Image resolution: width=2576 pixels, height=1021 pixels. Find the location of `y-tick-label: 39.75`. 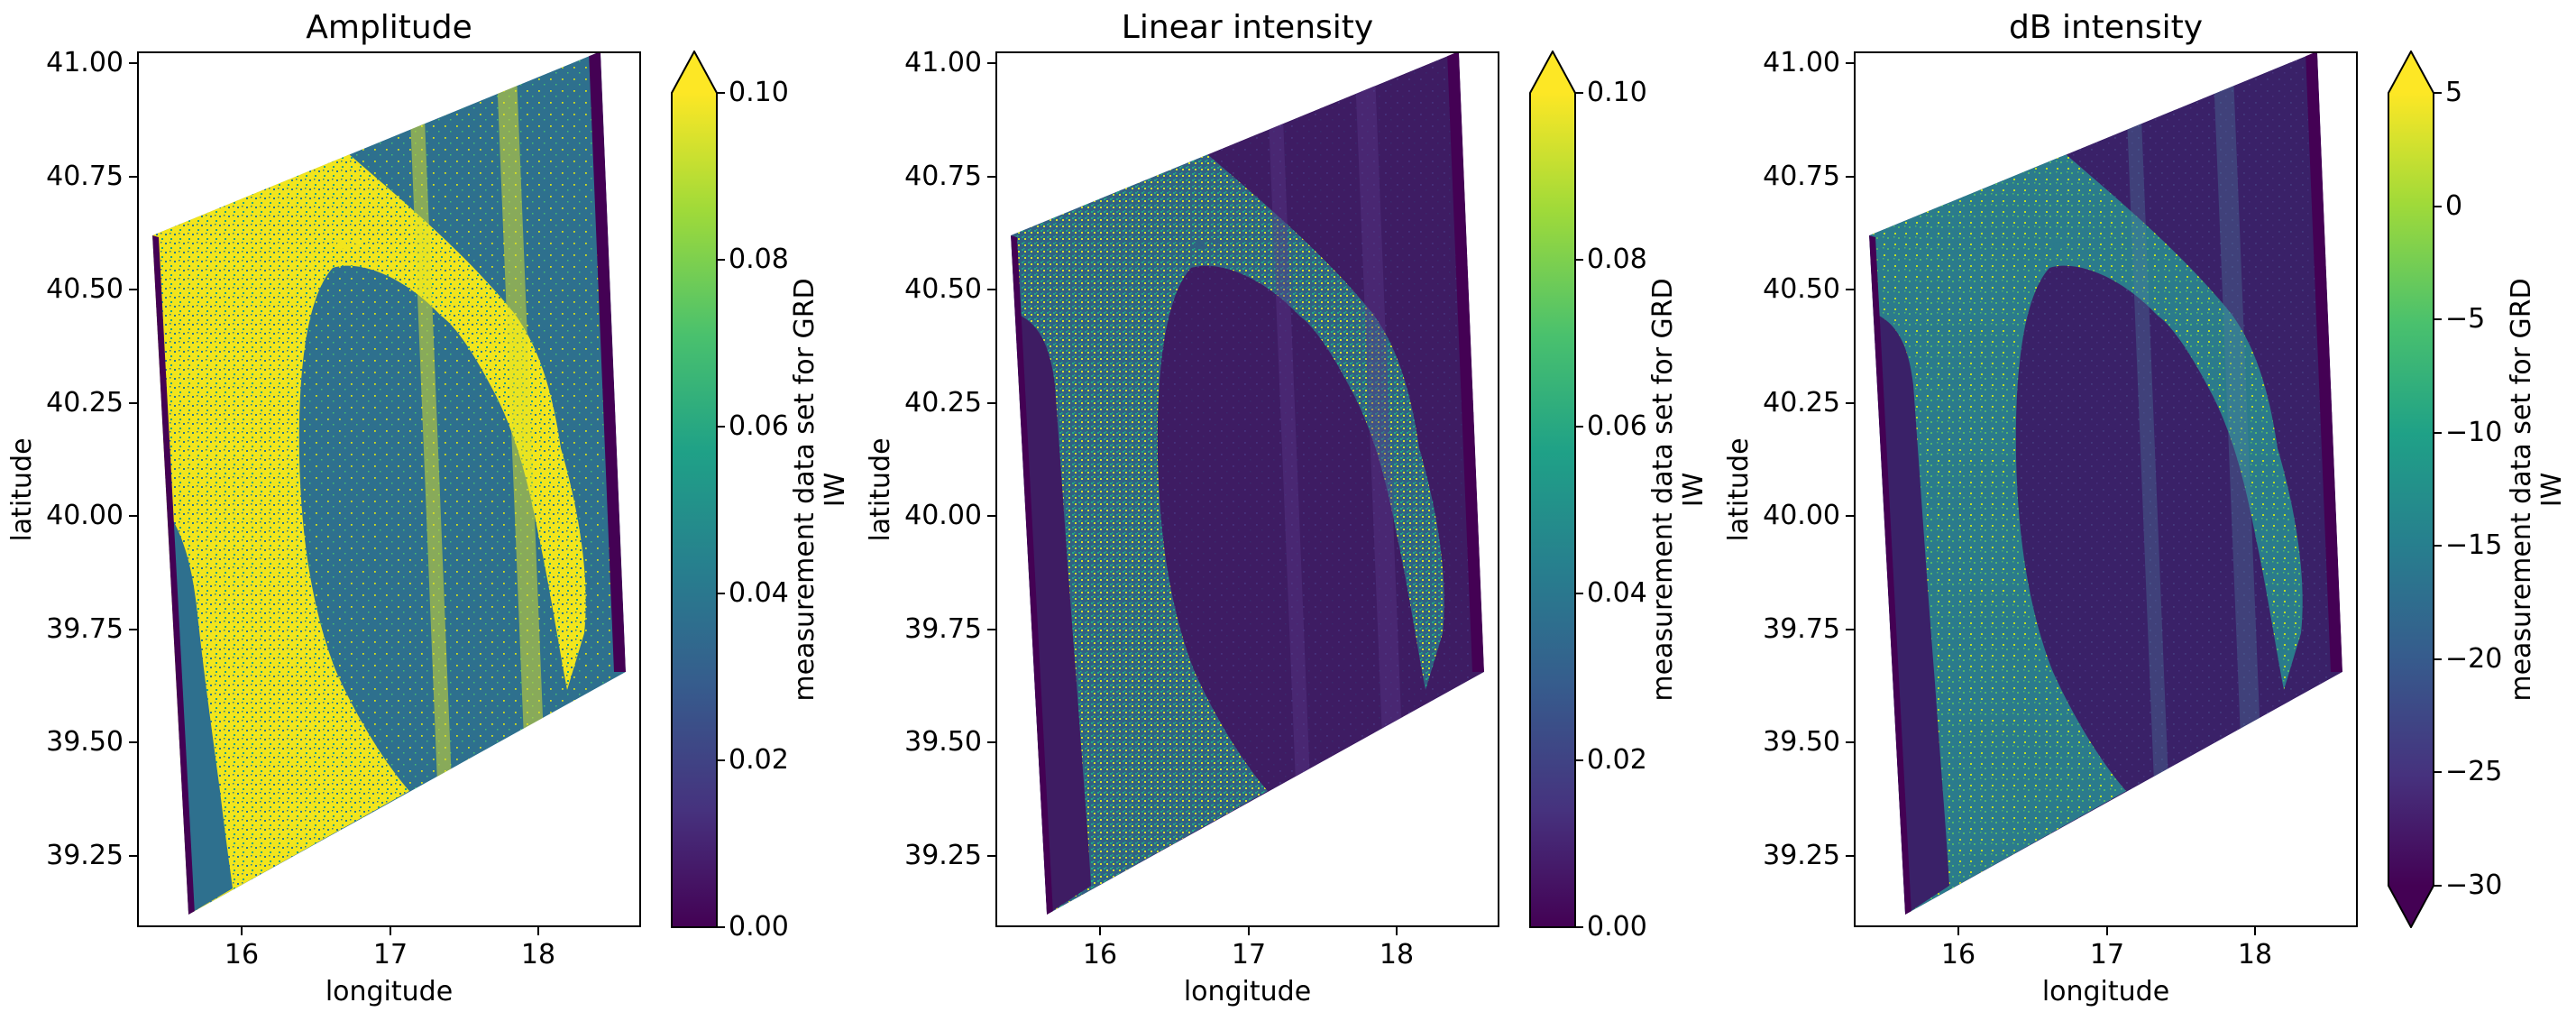

y-tick-label: 39.75 is located at coordinates (1801, 628).